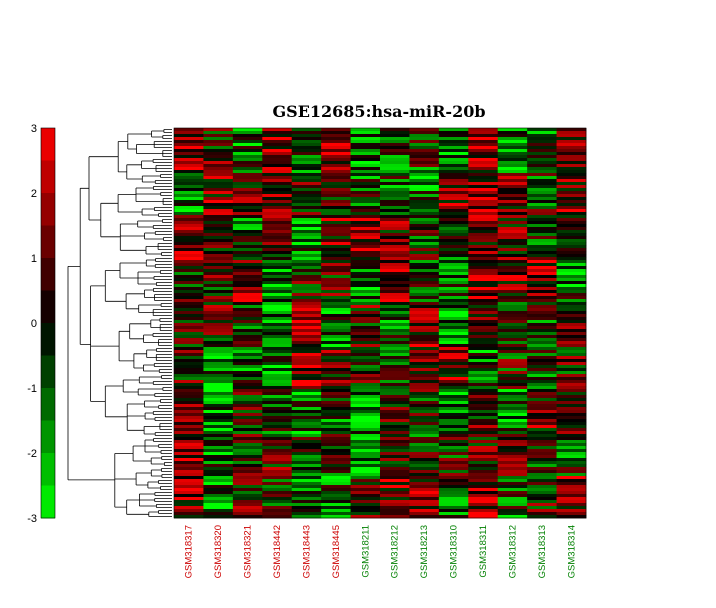  Describe the element at coordinates (34, 324) in the screenshot. I see `color-scale-tick-label: 0` at that location.